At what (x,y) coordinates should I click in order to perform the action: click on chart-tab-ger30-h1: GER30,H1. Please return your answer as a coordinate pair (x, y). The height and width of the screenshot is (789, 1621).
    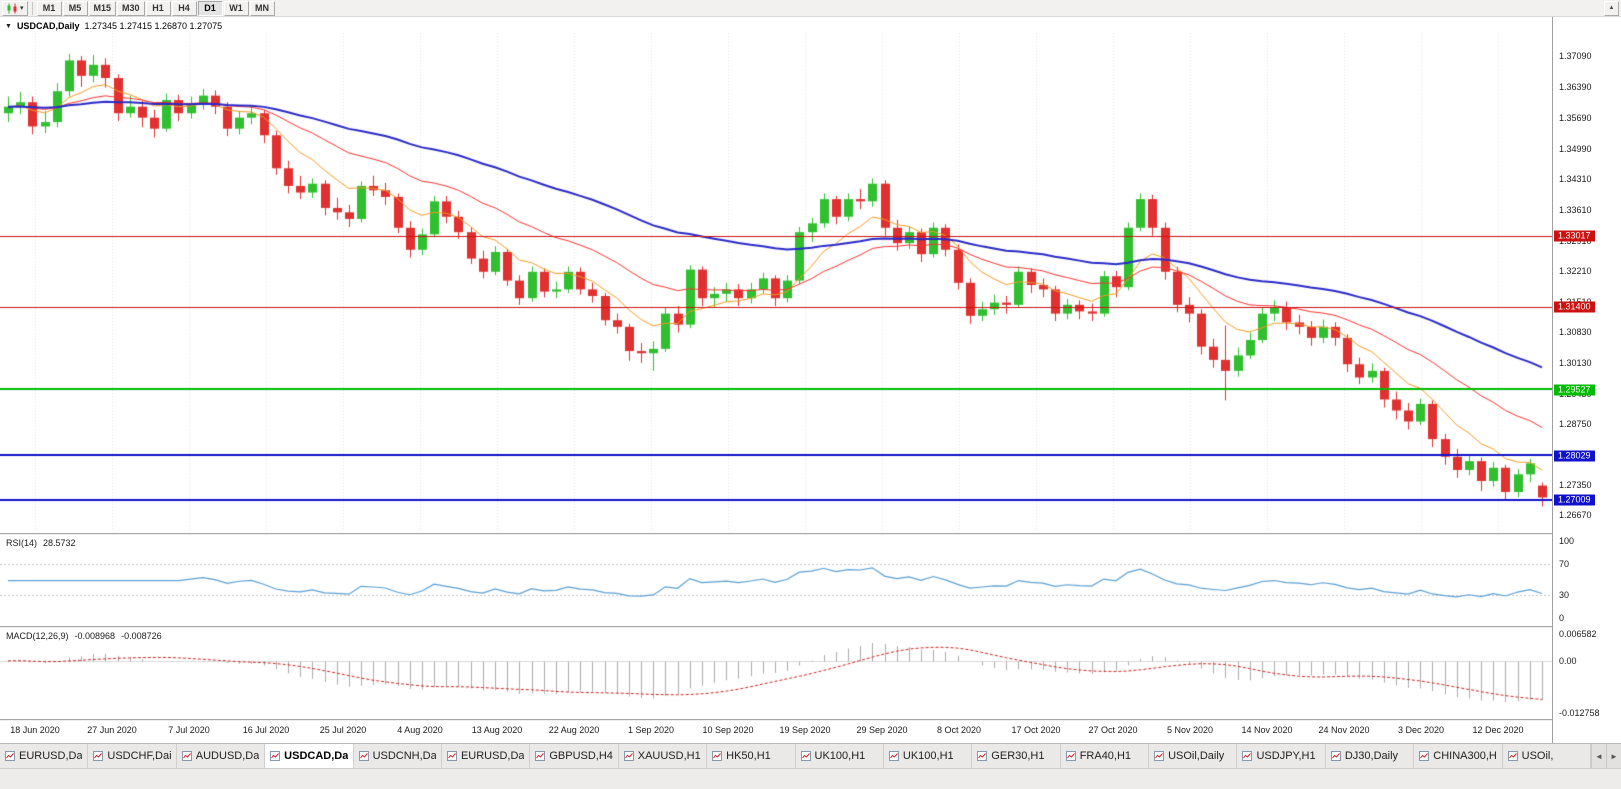
    Looking at the image, I should click on (1016, 756).